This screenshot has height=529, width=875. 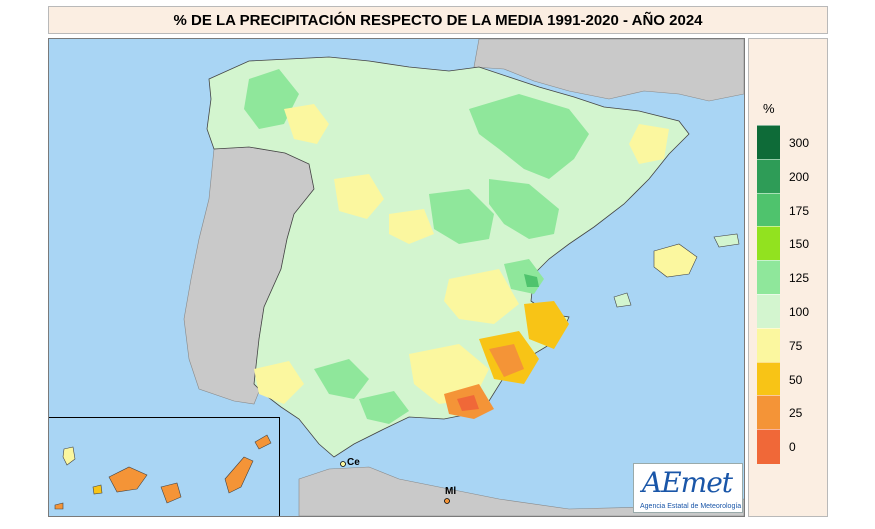 I want to click on canary-islands-group, so click(x=163, y=472).